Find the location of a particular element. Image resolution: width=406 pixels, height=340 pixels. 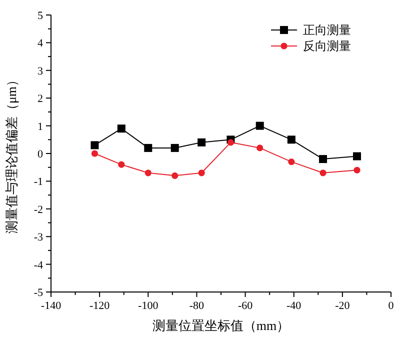

y-tick-label: 5 is located at coordinates (41, 16).